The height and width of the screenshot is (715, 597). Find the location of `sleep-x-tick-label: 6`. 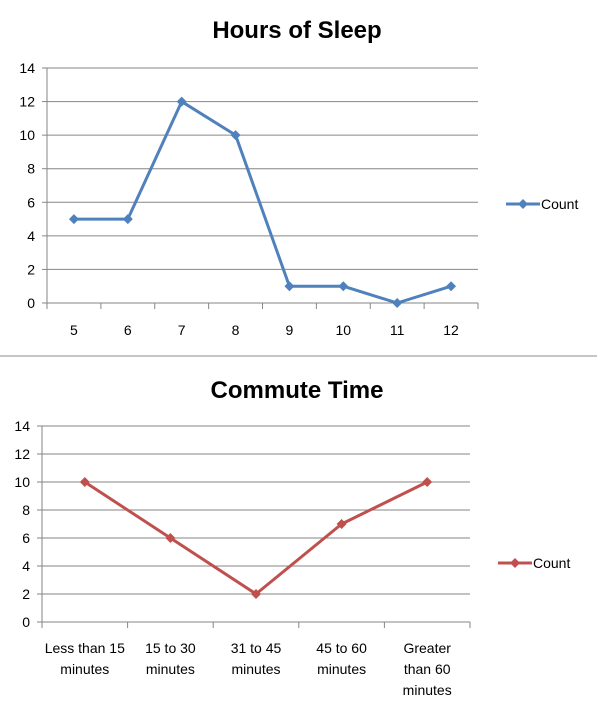

sleep-x-tick-label: 6 is located at coordinates (128, 330).